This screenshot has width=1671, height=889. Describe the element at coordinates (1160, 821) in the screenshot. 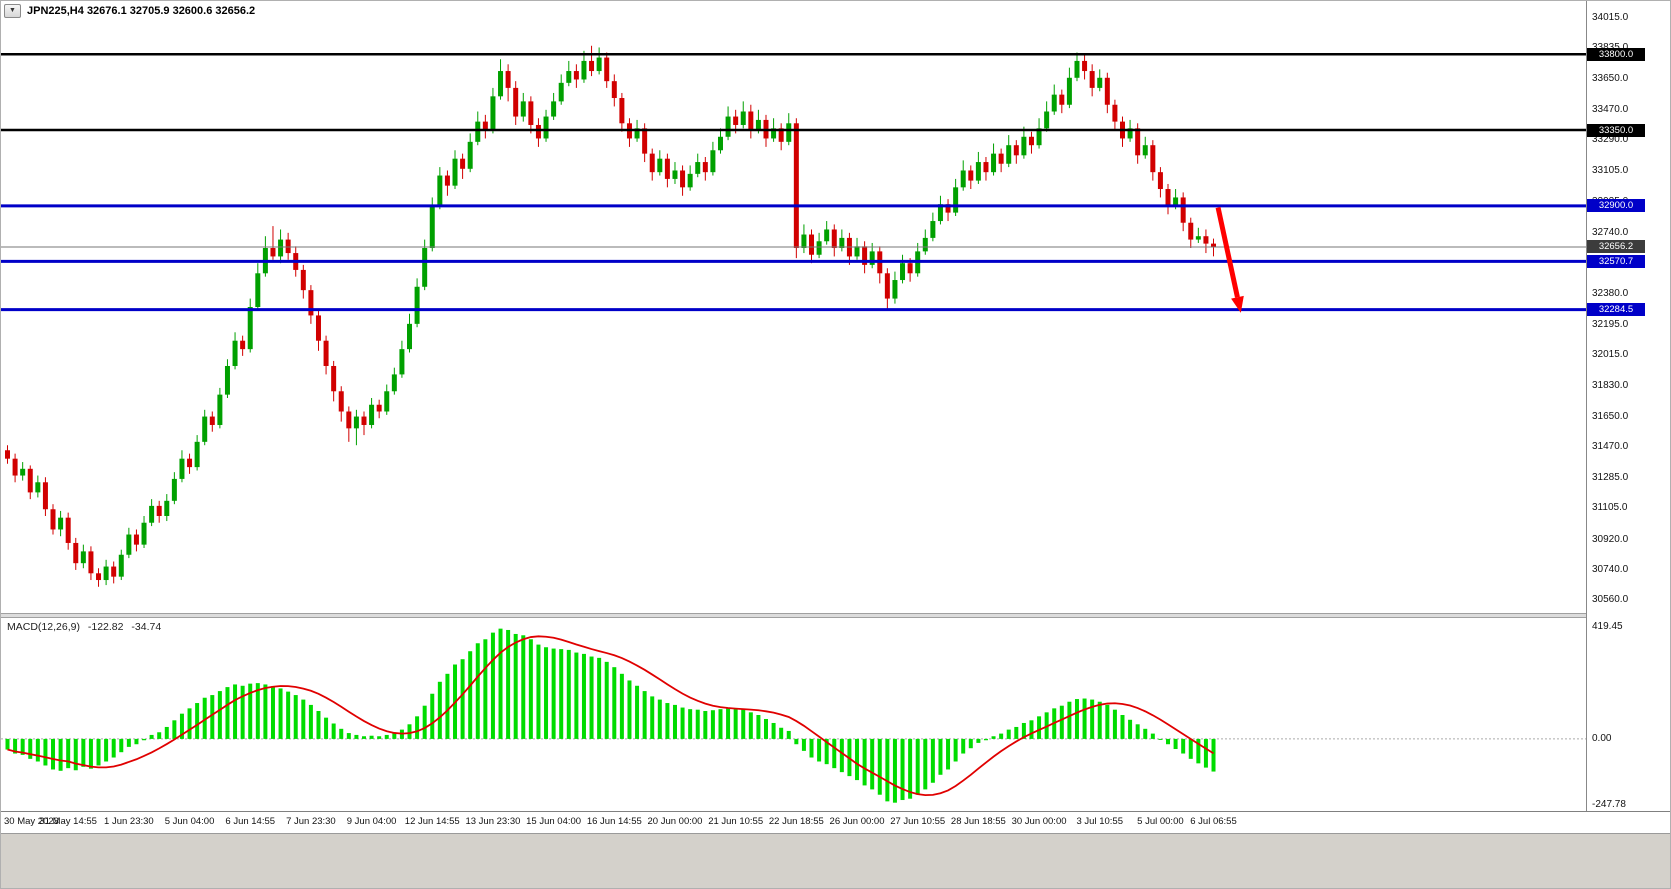

I see `time-tick-label: 5 Jul 00:00` at that location.